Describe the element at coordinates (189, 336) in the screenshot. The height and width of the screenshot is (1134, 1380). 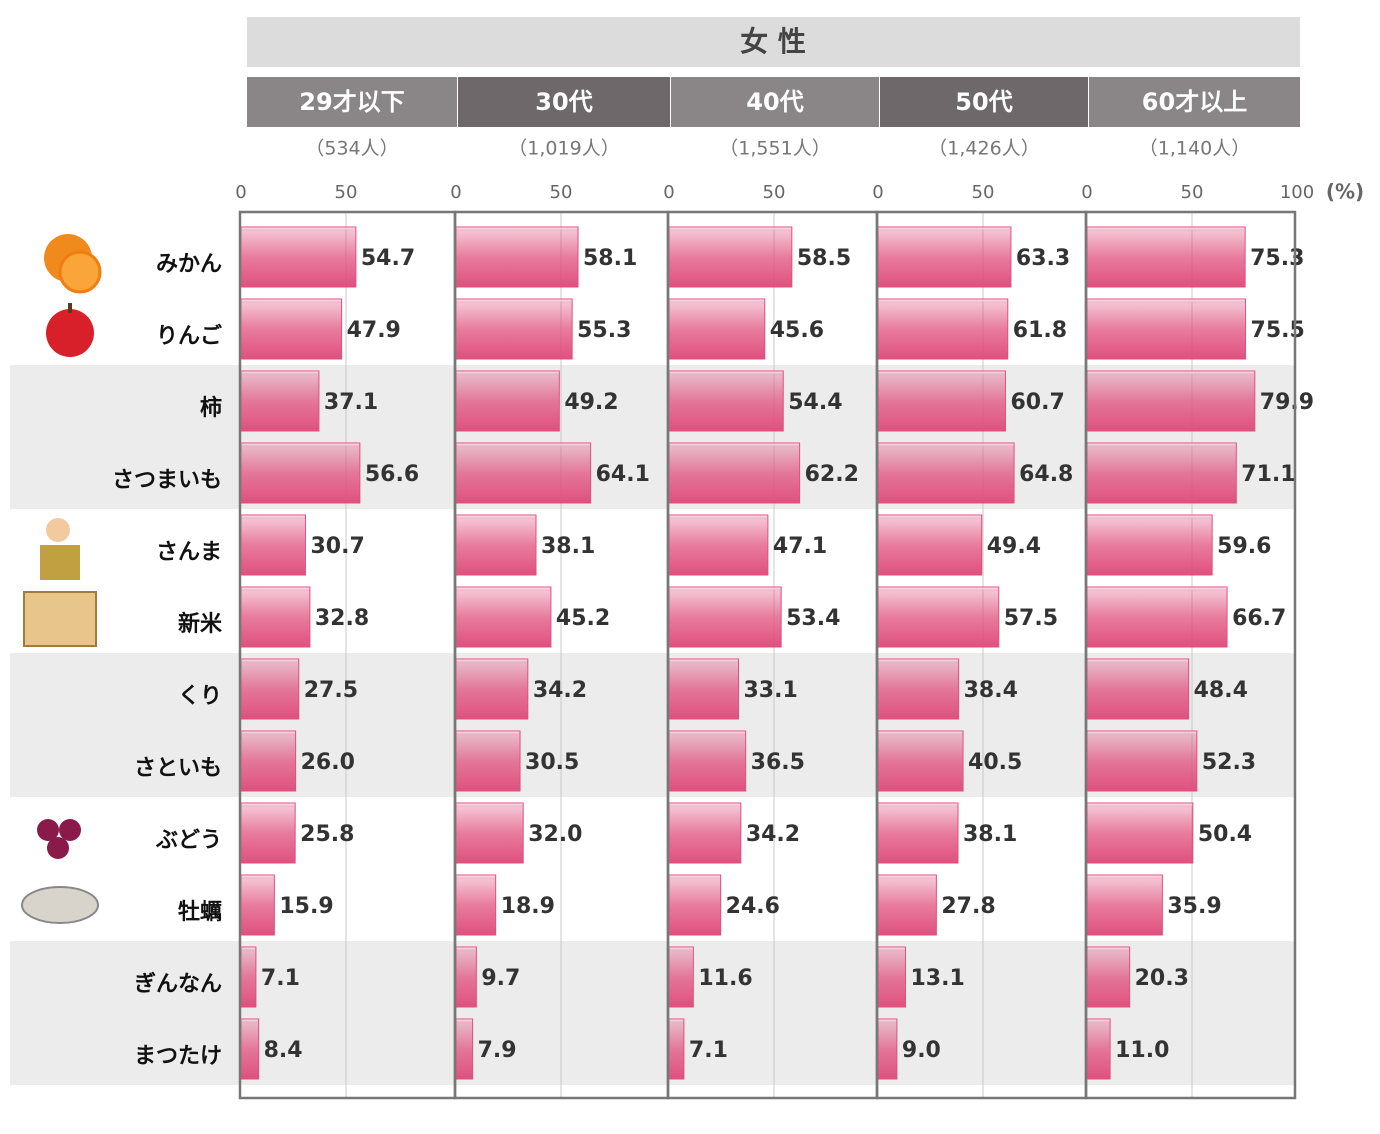
I see `category-label: りんご` at that location.